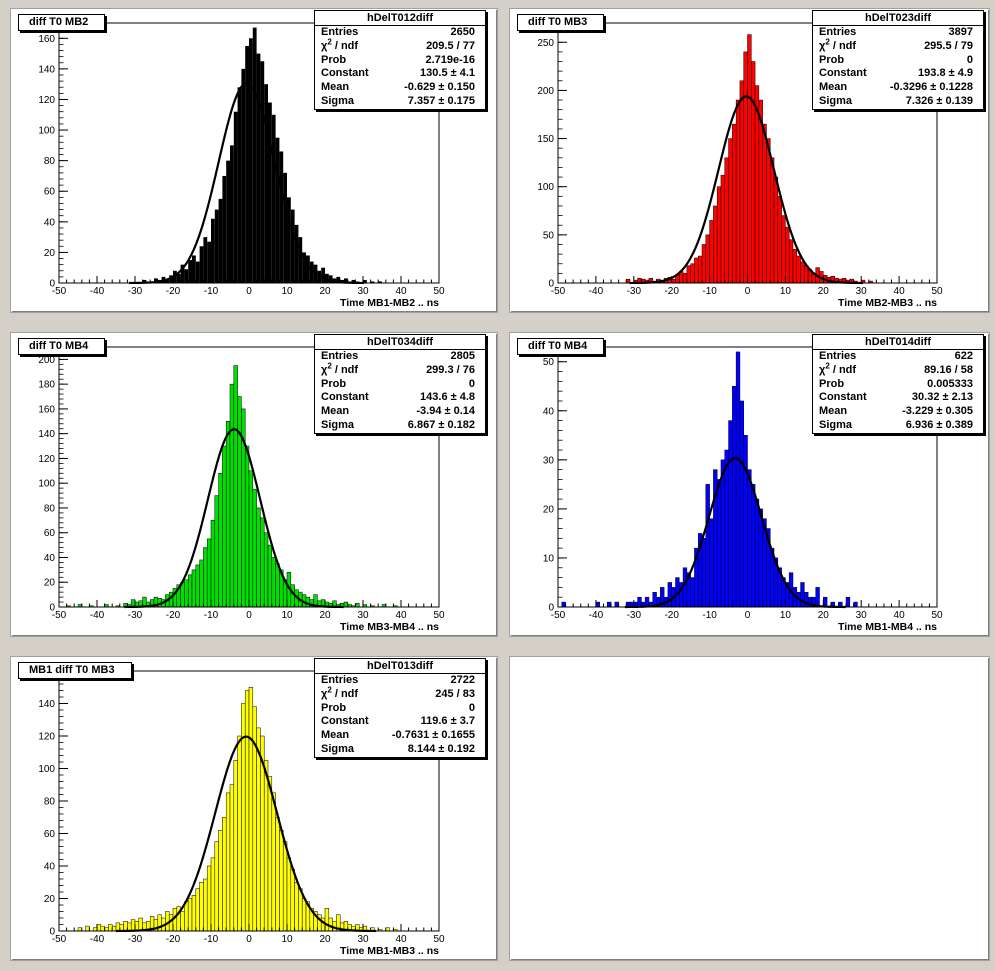 This screenshot has width=995, height=971. Describe the element at coordinates (400, 88) in the screenshot. I see `stats-row: Mean -0.629 ± 0.150` at that location.